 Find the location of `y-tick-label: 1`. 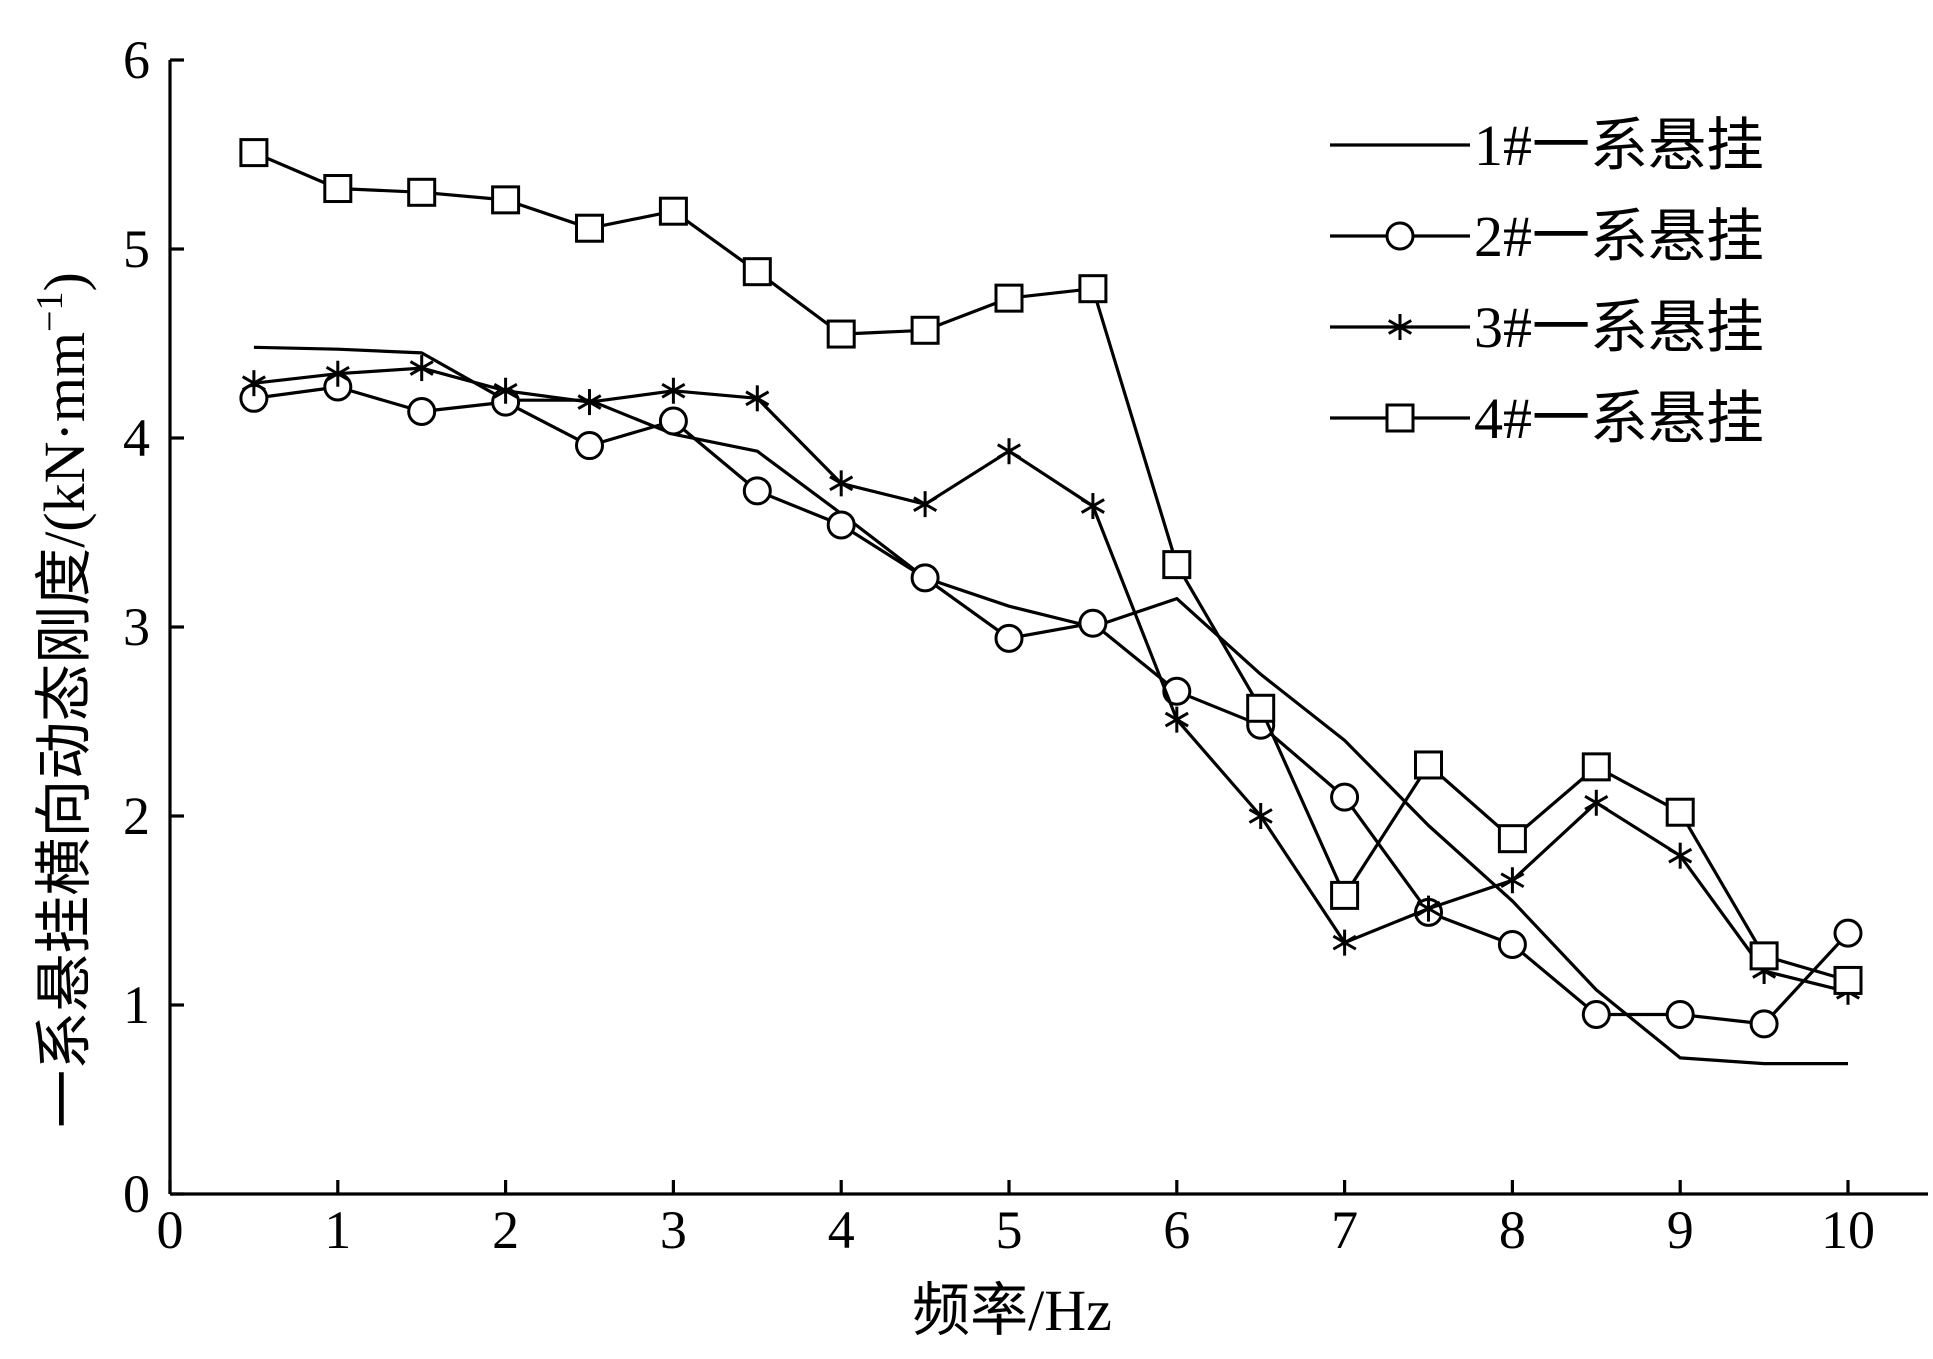

y-tick-label: 1 is located at coordinates (136, 1005).